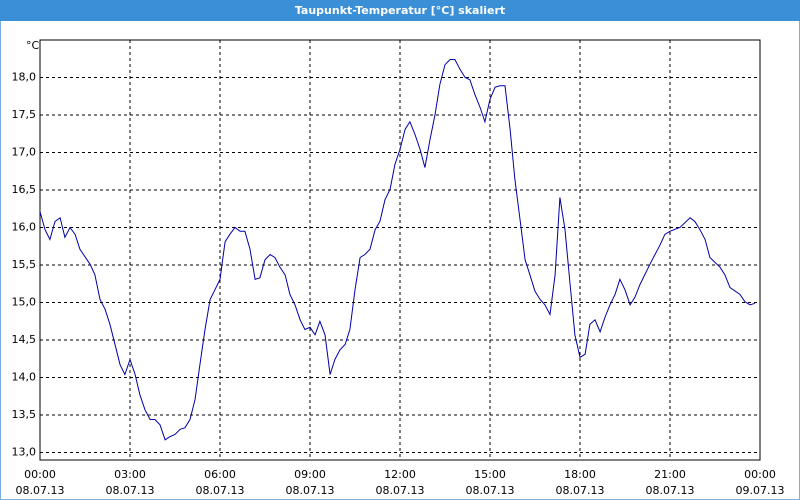 The height and width of the screenshot is (500, 800). Describe the element at coordinates (130, 474) in the screenshot. I see `x-tick-label: 03:00` at that location.